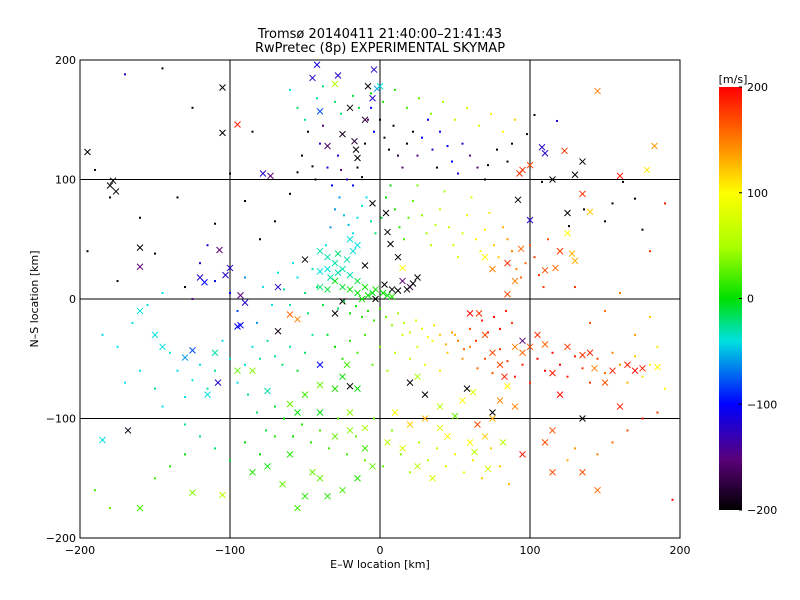 This screenshot has width=800, height=600. I want to click on x-tick-label: 100, so click(530, 550).